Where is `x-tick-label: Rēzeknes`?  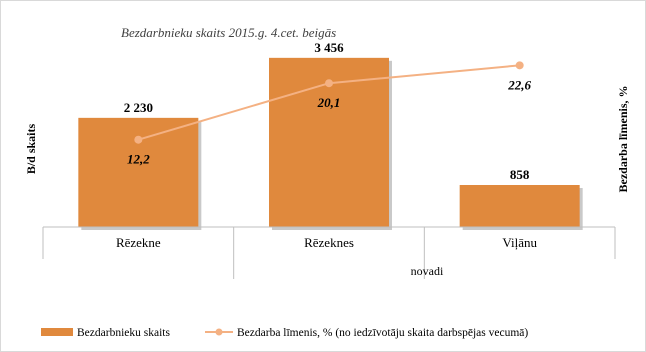 x-tick-label: Rēzeknes is located at coordinates (329, 242).